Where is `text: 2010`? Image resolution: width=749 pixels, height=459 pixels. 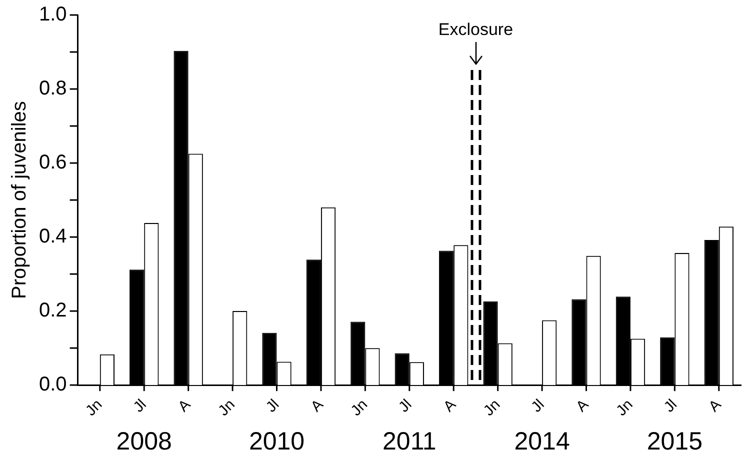
text: 2010 is located at coordinates (276, 441).